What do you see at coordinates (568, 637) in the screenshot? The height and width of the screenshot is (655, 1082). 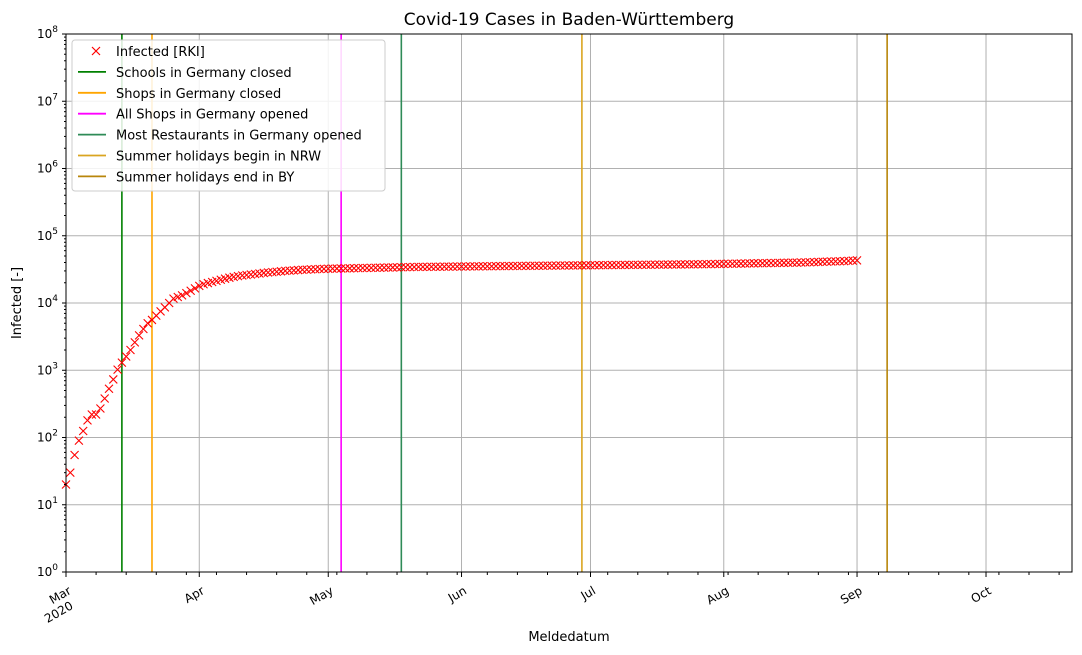 I see `x-axis-title: Meldedatum` at bounding box center [568, 637].